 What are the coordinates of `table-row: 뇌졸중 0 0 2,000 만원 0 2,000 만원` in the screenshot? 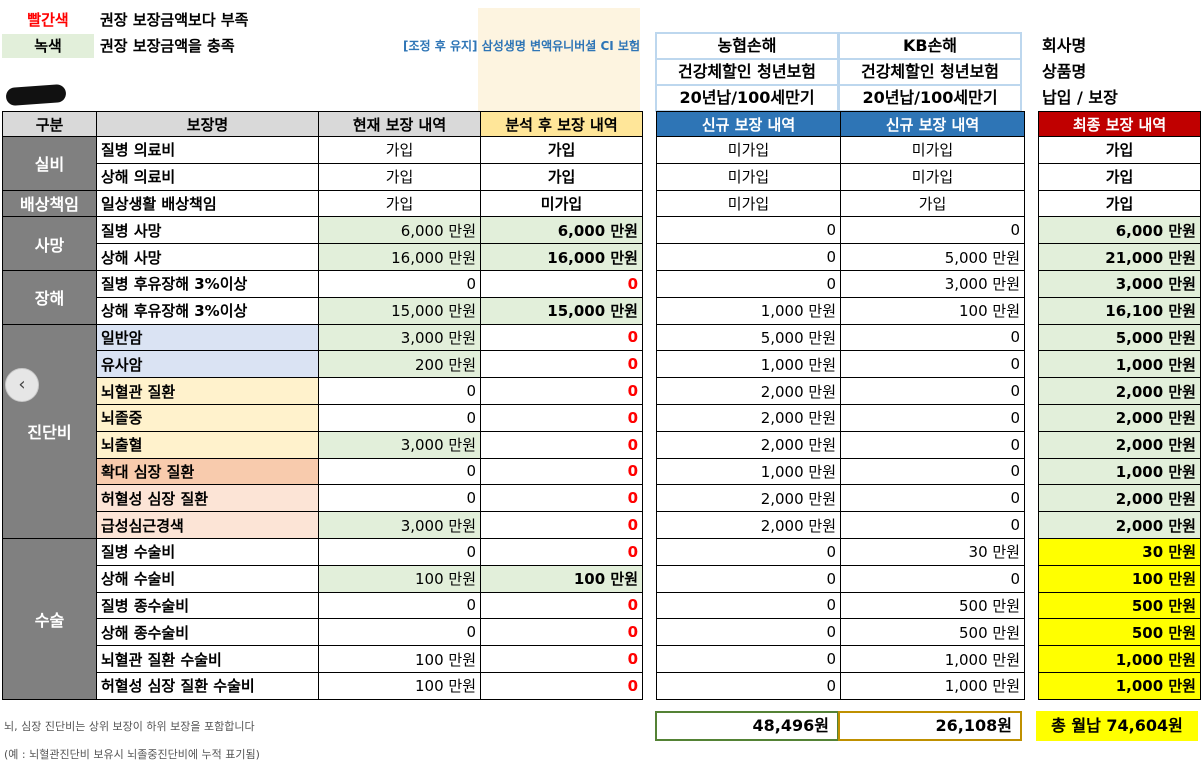 It's located at (602, 417).